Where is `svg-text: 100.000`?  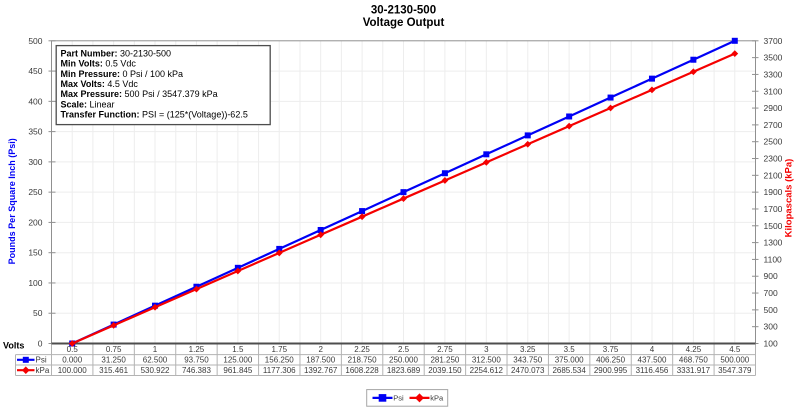 svg-text: 100.000 is located at coordinates (72, 370).